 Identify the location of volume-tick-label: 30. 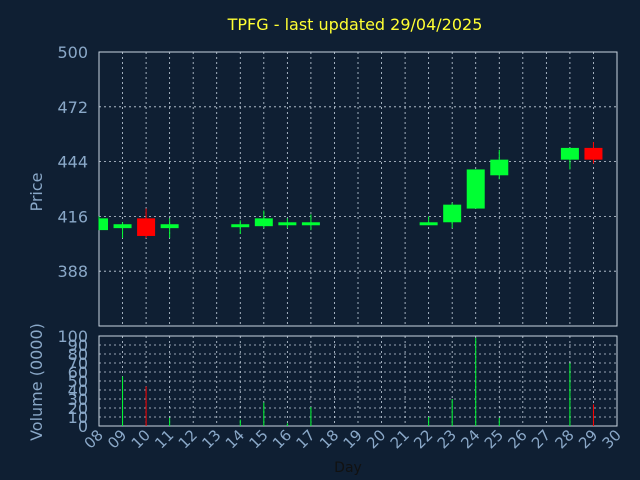
(78, 399).